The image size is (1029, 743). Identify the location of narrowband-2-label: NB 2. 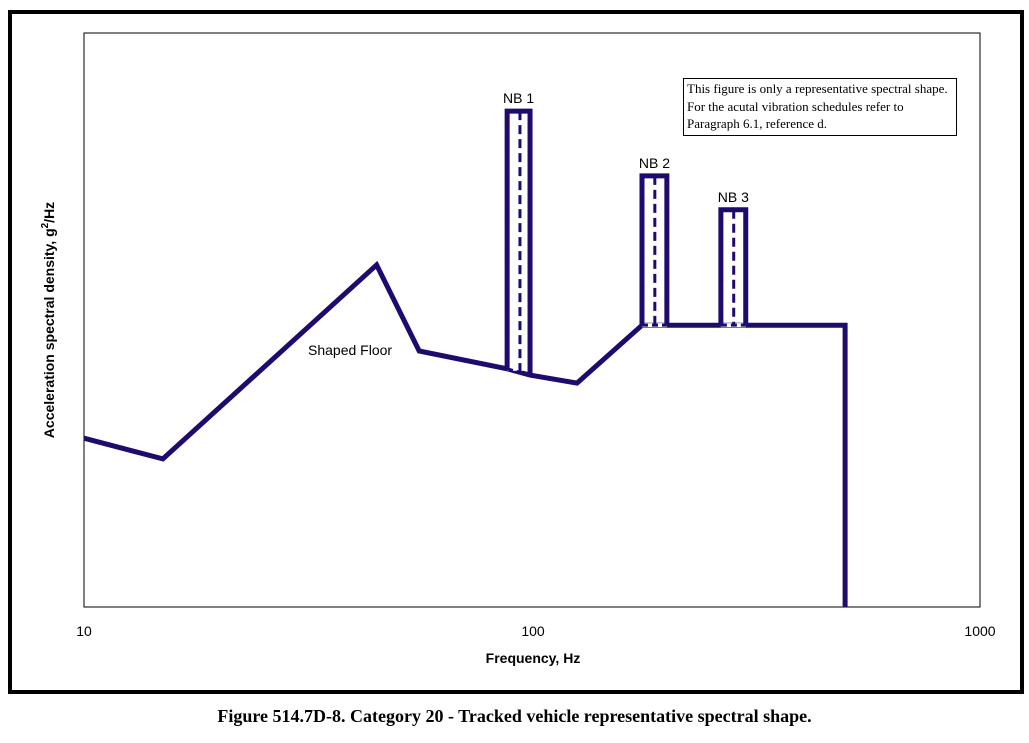
(654, 163).